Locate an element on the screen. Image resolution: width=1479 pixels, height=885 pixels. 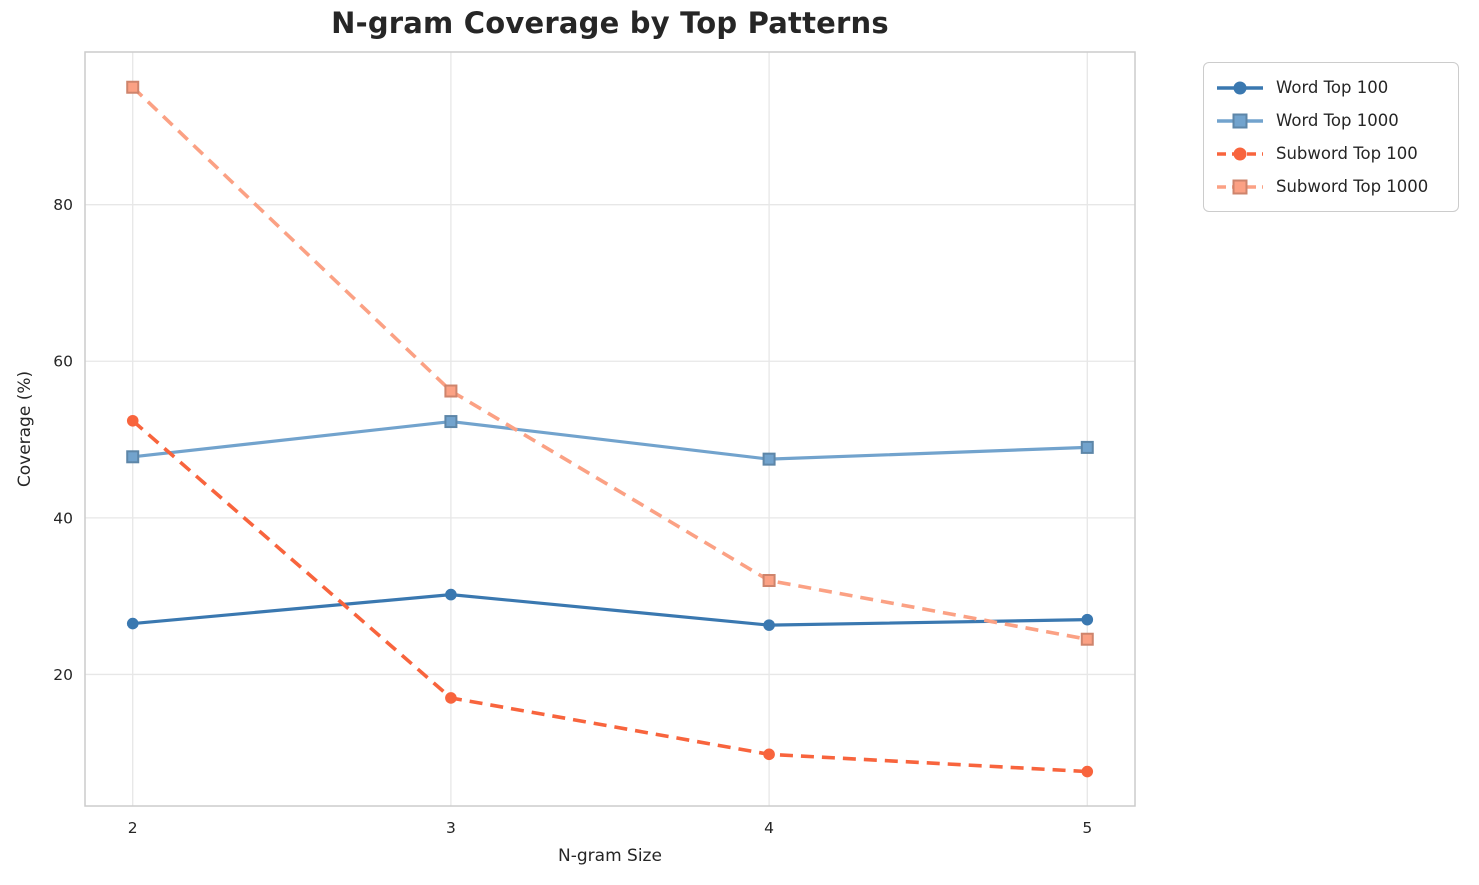
legend-item-word-top-100: Word Top 100 is located at coordinates (1331, 87).